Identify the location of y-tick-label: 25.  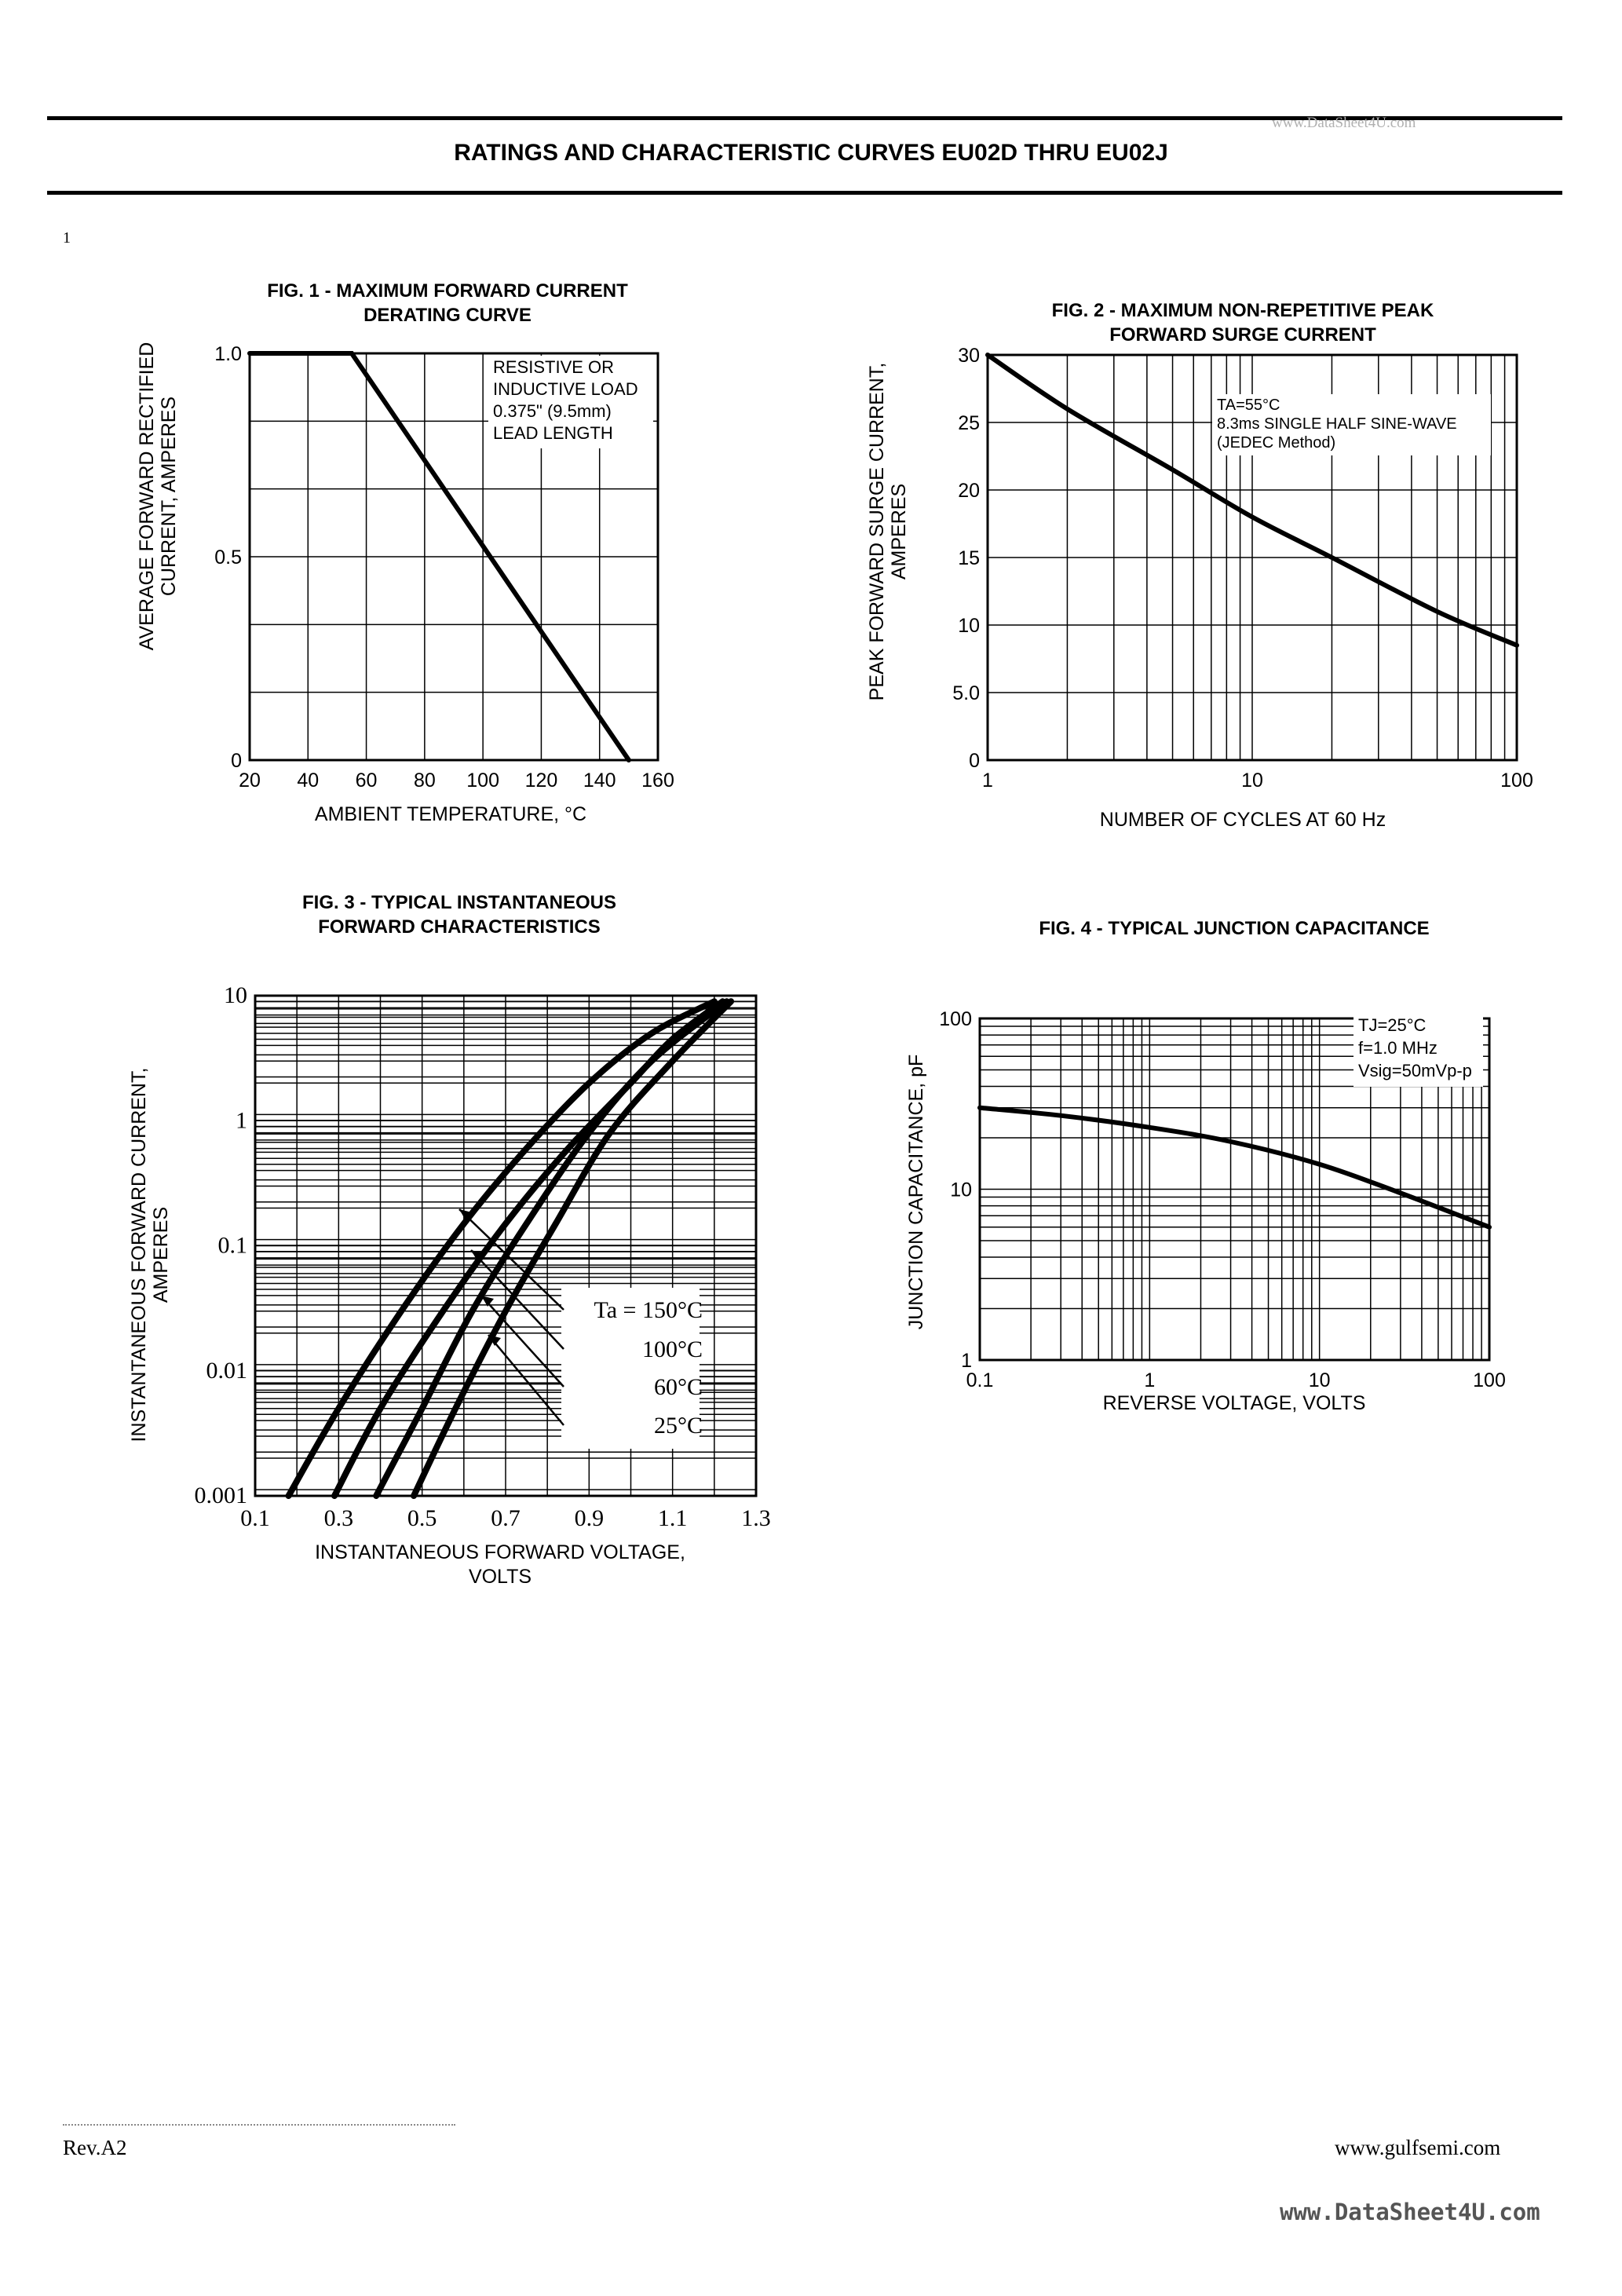
(969, 423).